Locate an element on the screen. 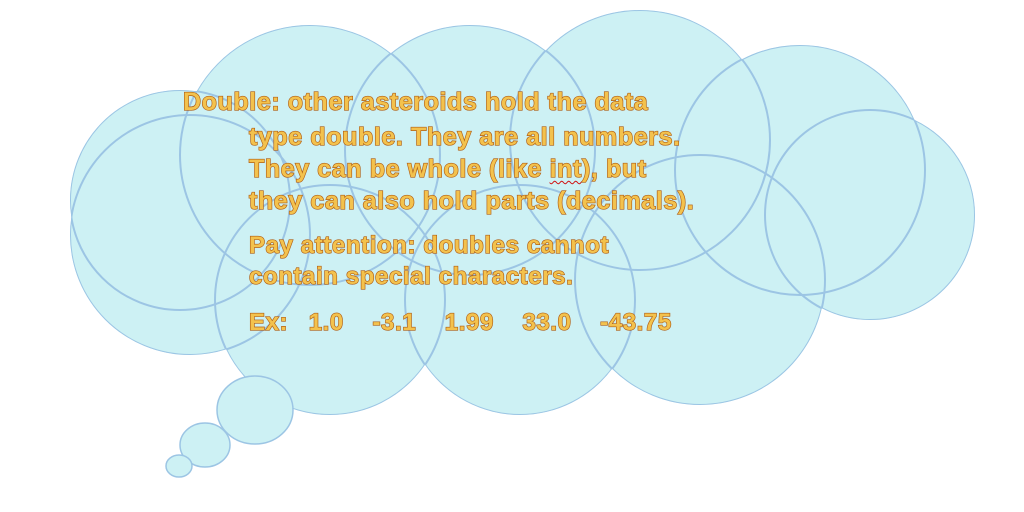 This screenshot has width=1024, height=512. thought-bubble-medium is located at coordinates (205, 445).